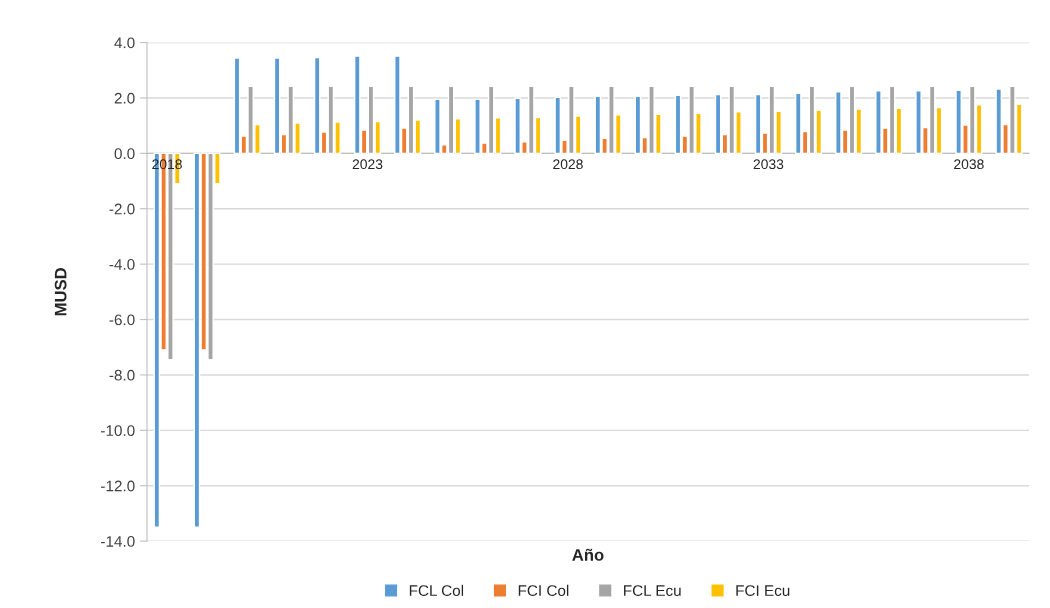  What do you see at coordinates (60, 292) in the screenshot?
I see `y-axis-title: MUSD` at bounding box center [60, 292].